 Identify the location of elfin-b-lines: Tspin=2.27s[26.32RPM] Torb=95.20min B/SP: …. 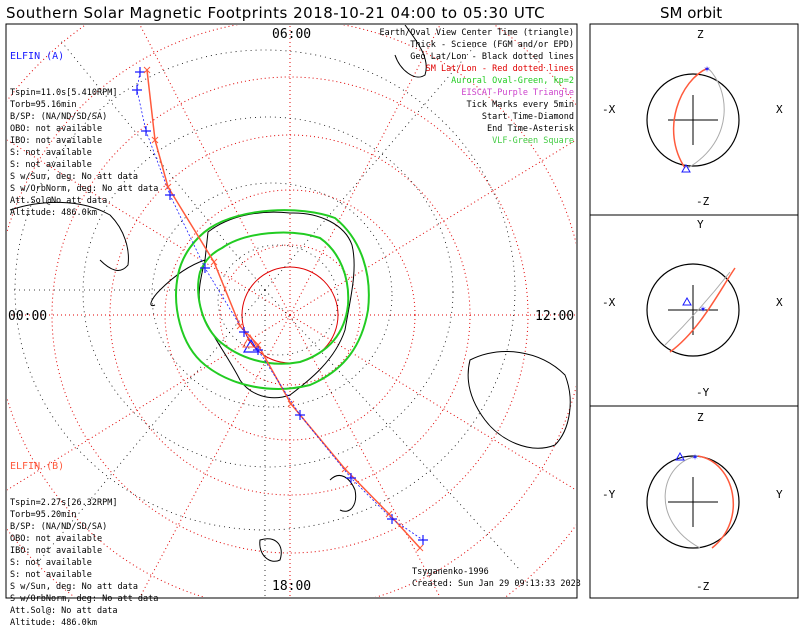
(84, 563).